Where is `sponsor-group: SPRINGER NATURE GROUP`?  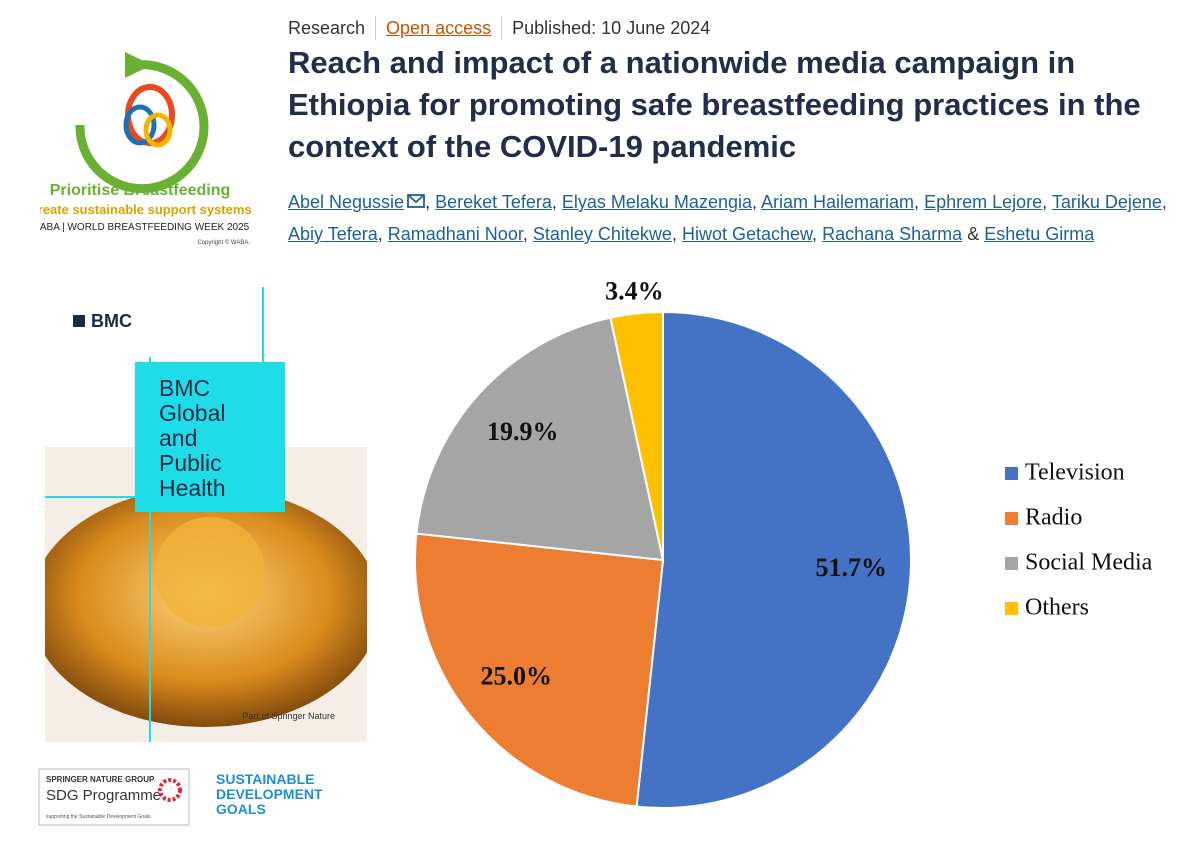 sponsor-group: SPRINGER NATURE GROUP is located at coordinates (100, 779).